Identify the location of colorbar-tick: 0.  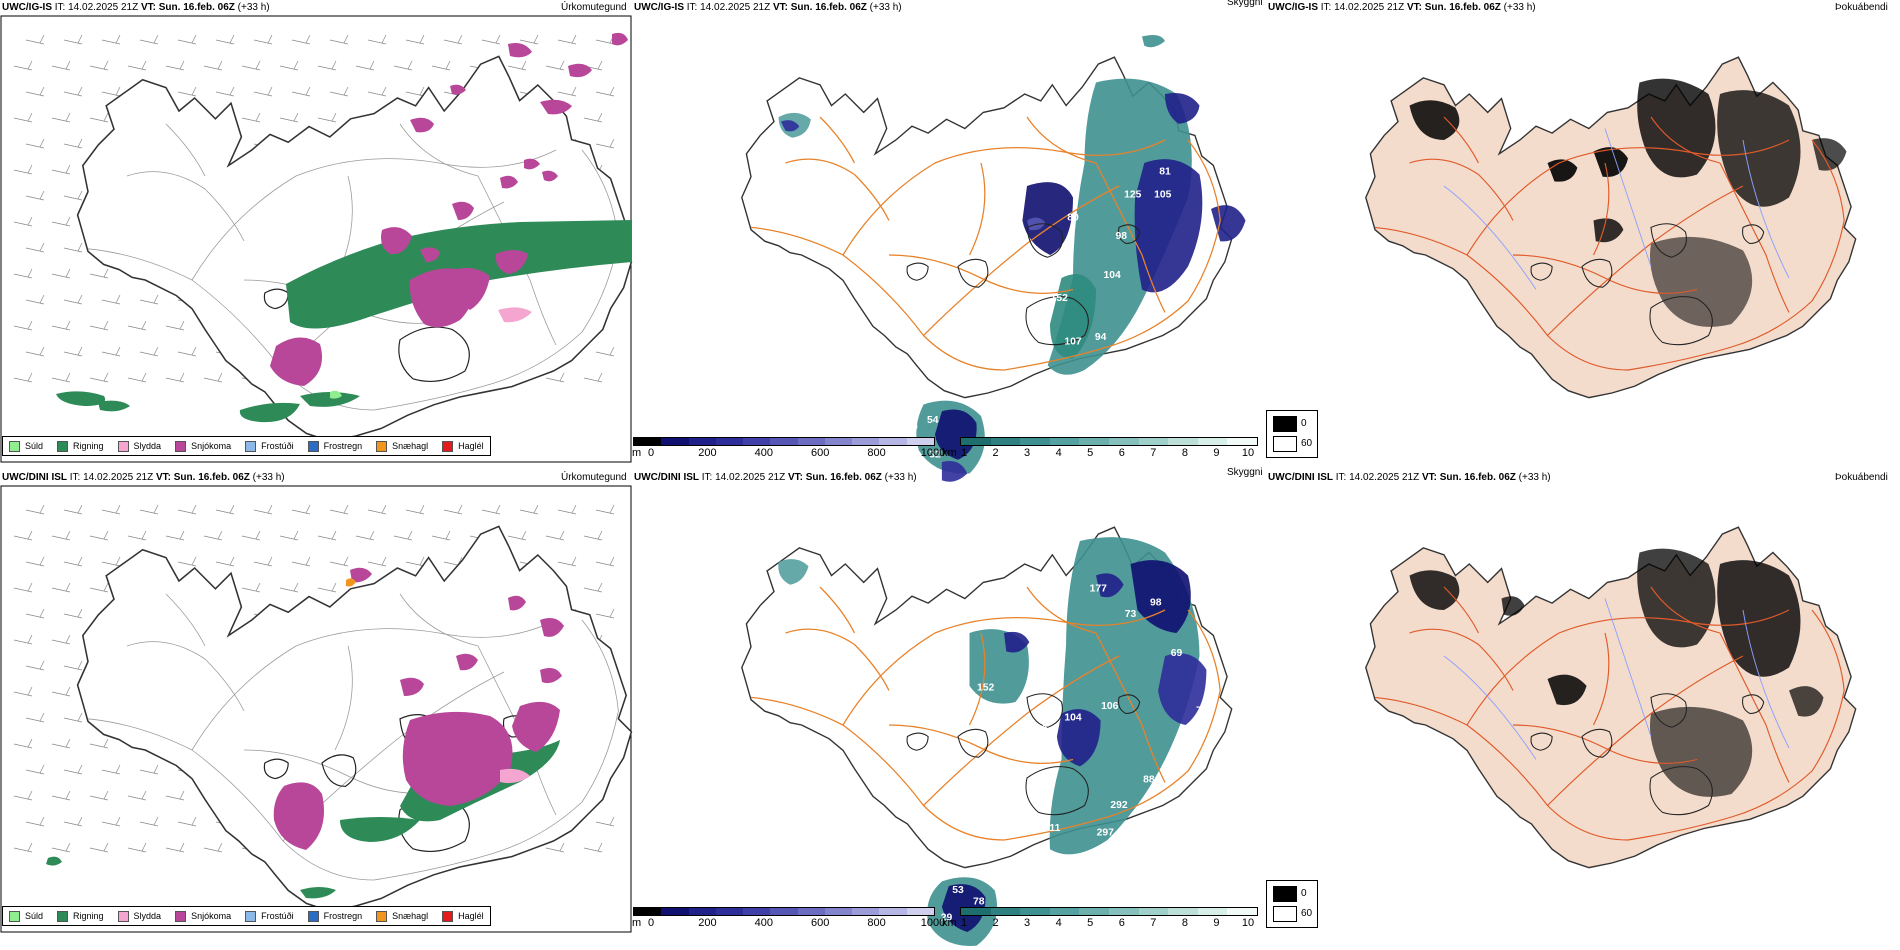
(651, 923).